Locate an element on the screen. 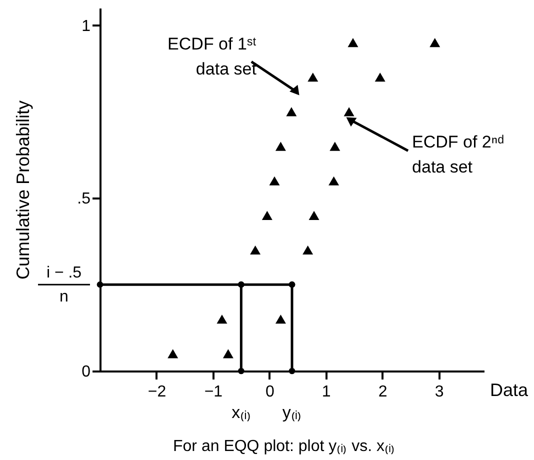 The height and width of the screenshot is (460, 534). x-tick-label: −2 is located at coordinates (157, 392).